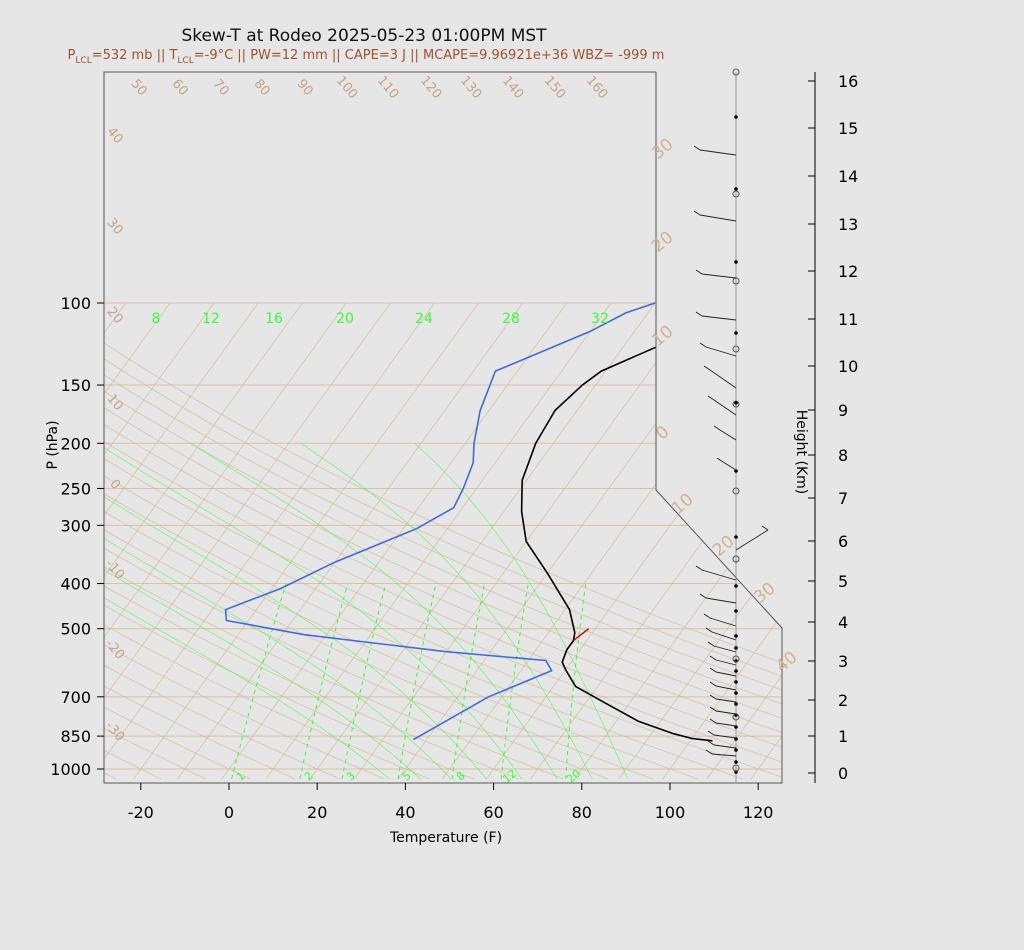 The width and height of the screenshot is (1024, 950). What do you see at coordinates (75, 584) in the screenshot?
I see `y-tick-label: 400` at bounding box center [75, 584].